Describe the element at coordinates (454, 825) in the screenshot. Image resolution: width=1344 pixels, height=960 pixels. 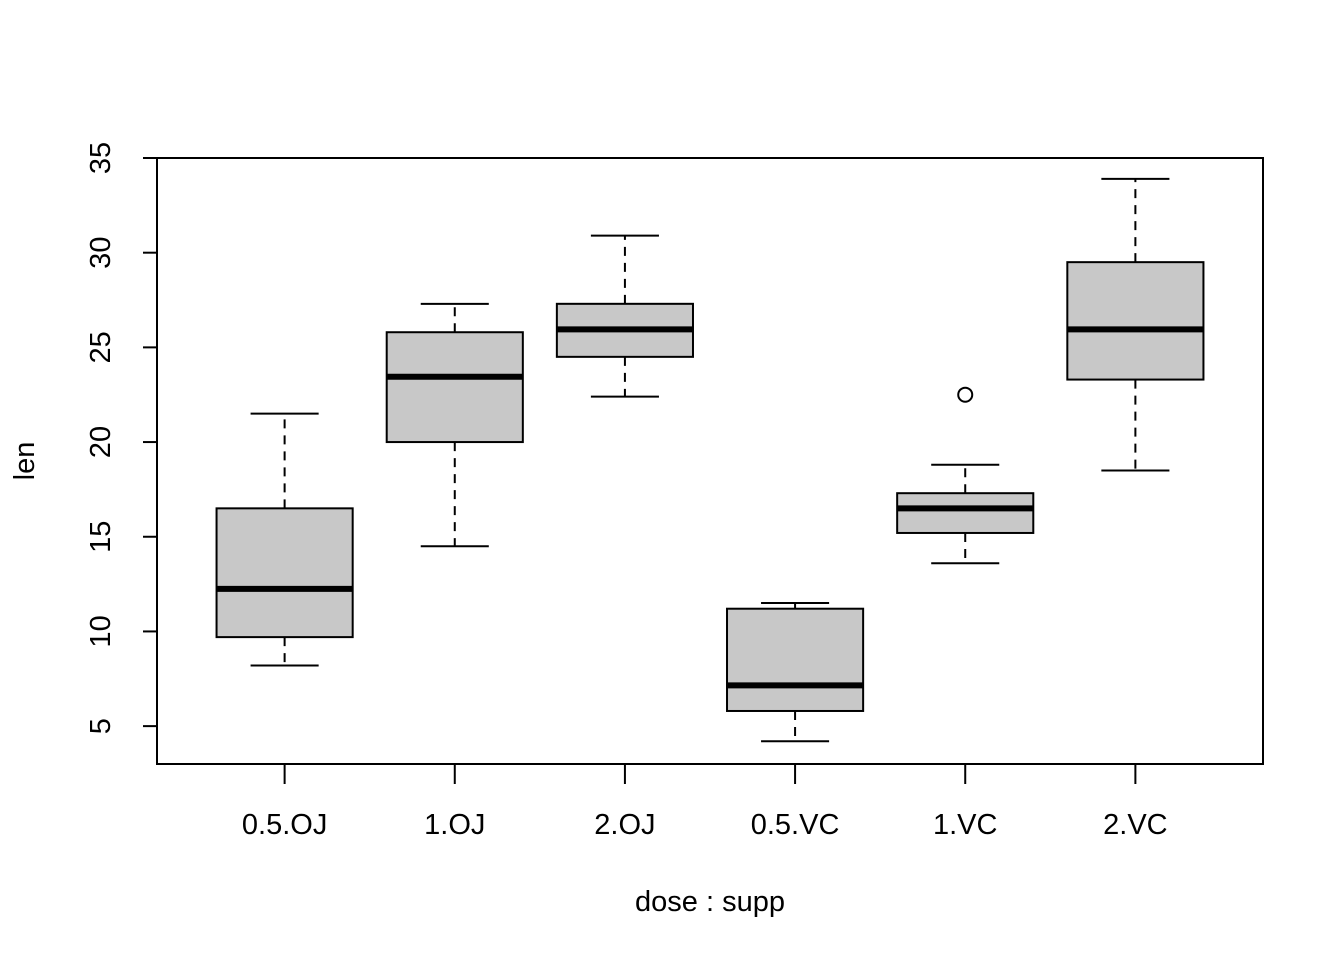
I see `x-tick-label: 1.OJ` at that location.